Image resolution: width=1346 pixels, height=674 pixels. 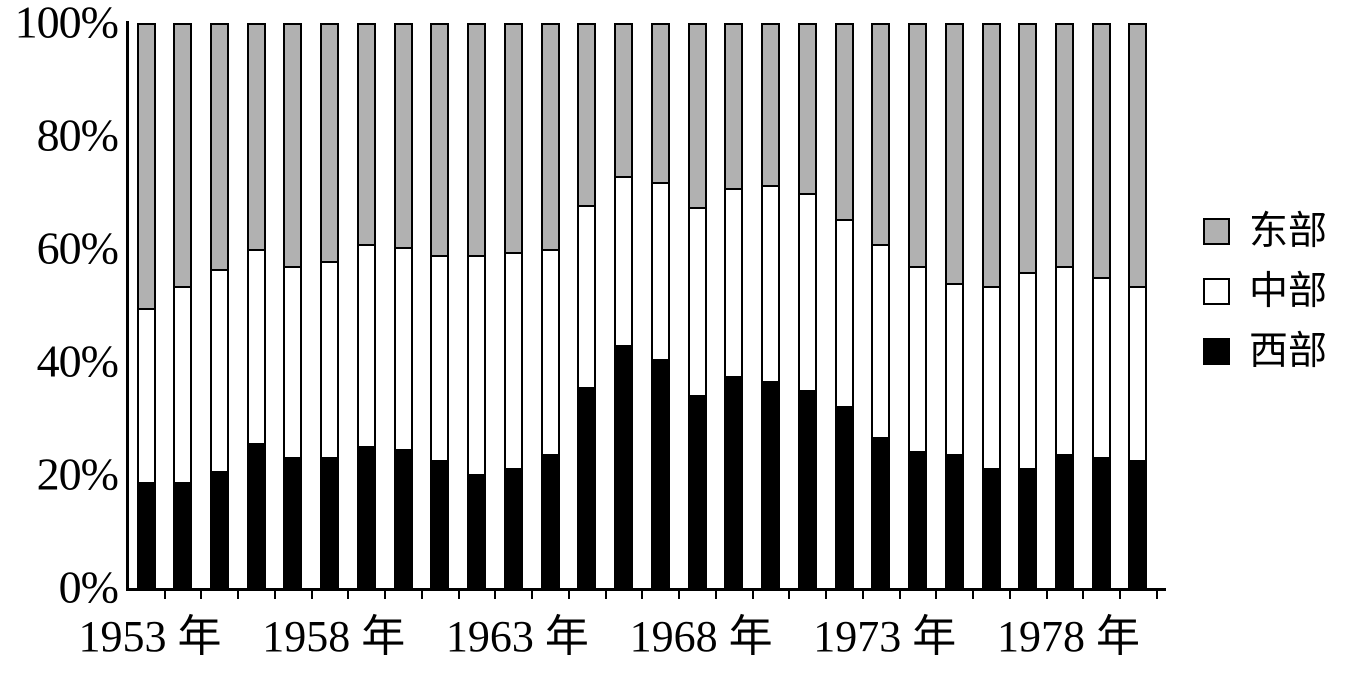 I want to click on bar-1967, so click(x=660, y=305).